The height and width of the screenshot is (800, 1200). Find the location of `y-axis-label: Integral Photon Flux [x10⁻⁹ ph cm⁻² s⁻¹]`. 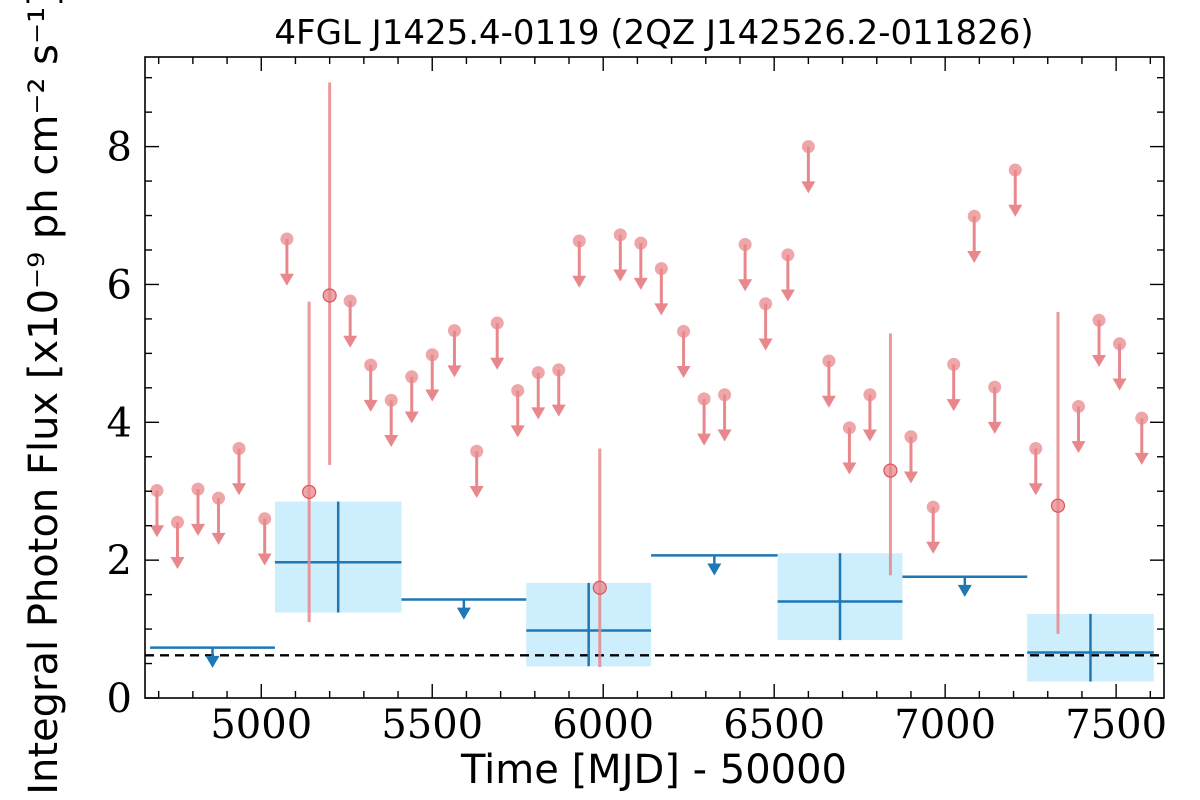

y-axis-label: Integral Photon Flux [x10⁻⁹ ph cm⁻² s⁻¹] is located at coordinates (44, 397).